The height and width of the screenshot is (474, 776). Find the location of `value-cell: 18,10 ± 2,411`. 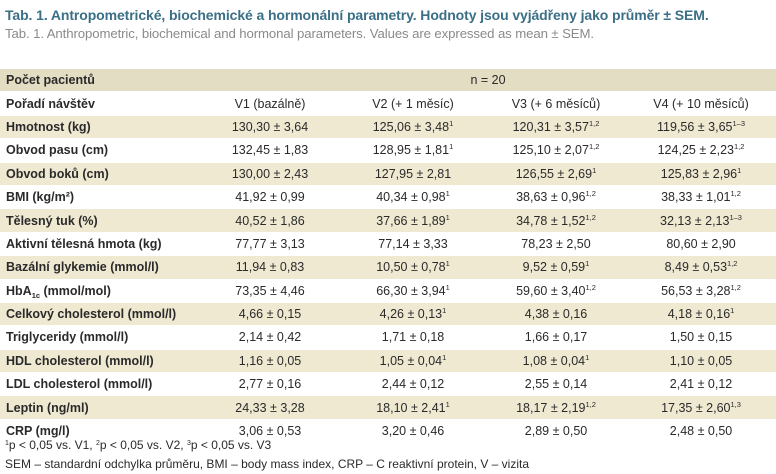

value-cell: 18,10 ± 2,411 is located at coordinates (413, 407).